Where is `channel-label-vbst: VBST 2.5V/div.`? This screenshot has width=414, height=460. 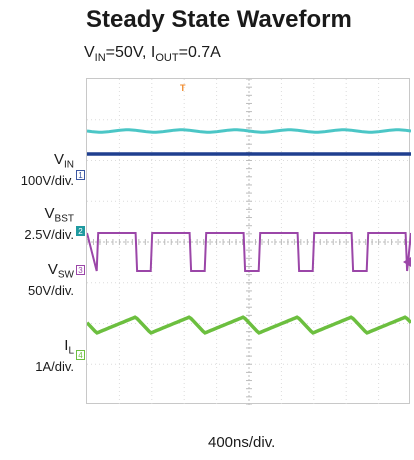
channel-label-vbst: VBST 2.5V/div. is located at coordinates (49, 223).